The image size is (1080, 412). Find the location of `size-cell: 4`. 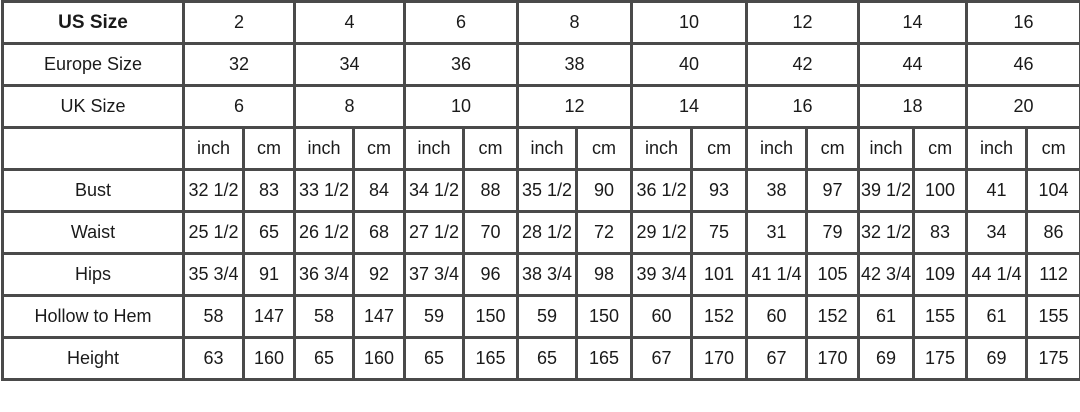

size-cell: 4 is located at coordinates (350, 22).